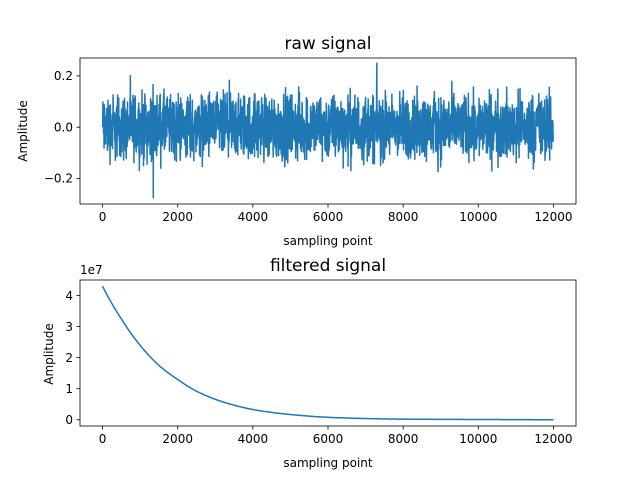 This screenshot has width=640, height=480. What do you see at coordinates (253, 439) in the screenshot?
I see `filtered-signal-x-tick-label: 4000` at bounding box center [253, 439].